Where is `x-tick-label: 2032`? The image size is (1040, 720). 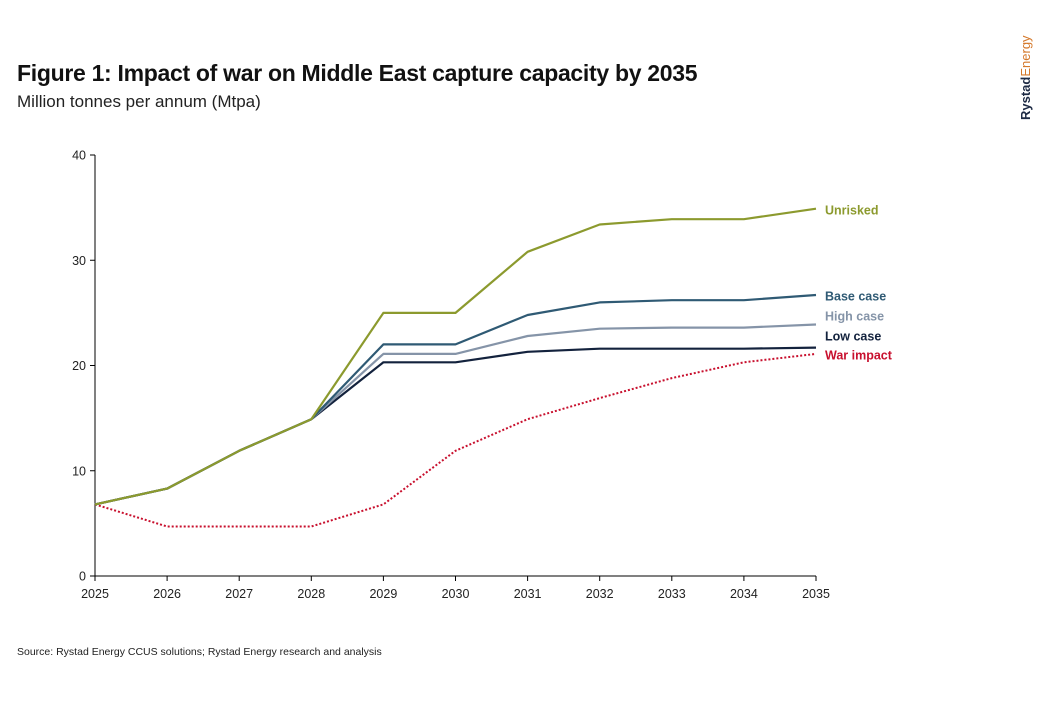
x-tick-label: 2032 is located at coordinates (600, 594).